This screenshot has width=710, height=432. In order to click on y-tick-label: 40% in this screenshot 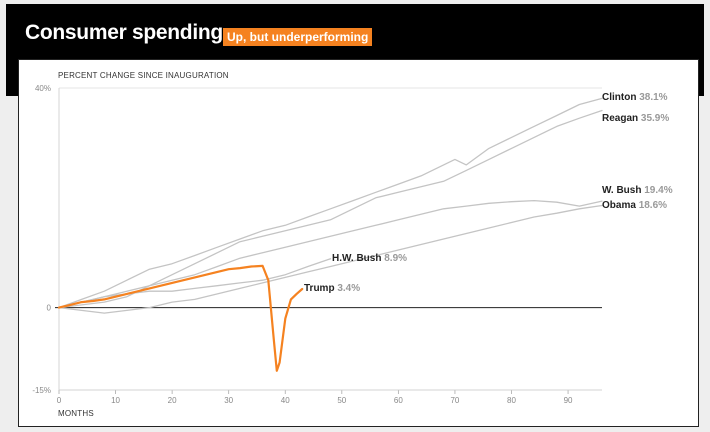, I will do `click(43, 88)`.